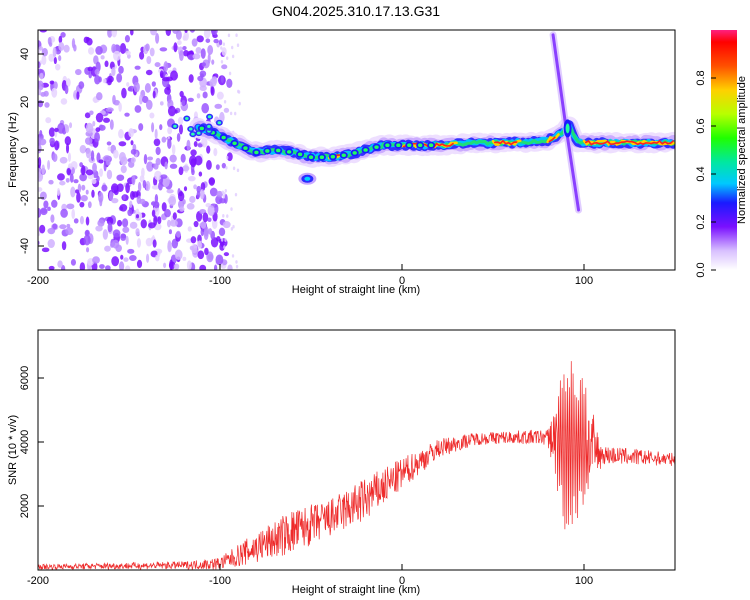 The width and height of the screenshot is (750, 600). What do you see at coordinates (724, 150) in the screenshot?
I see `colorbar-gradient` at bounding box center [724, 150].